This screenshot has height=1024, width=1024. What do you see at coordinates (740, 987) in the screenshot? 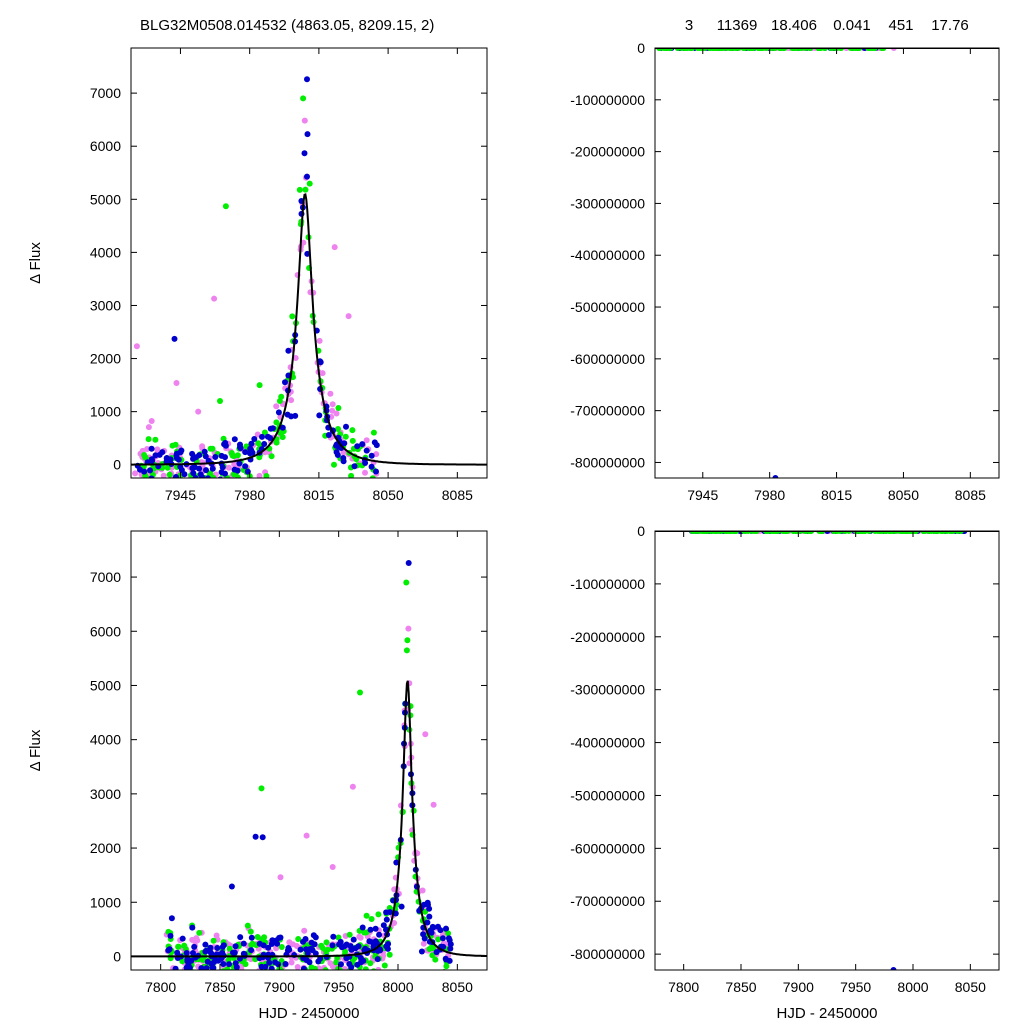
I see `x-tick-label: 7850` at bounding box center [740, 987].